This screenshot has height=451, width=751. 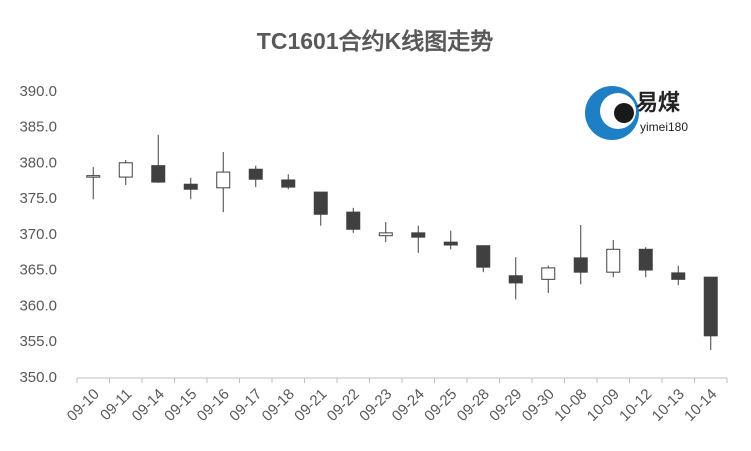 What do you see at coordinates (624, 113) in the screenshot?
I see `logo-icon-core` at bounding box center [624, 113].